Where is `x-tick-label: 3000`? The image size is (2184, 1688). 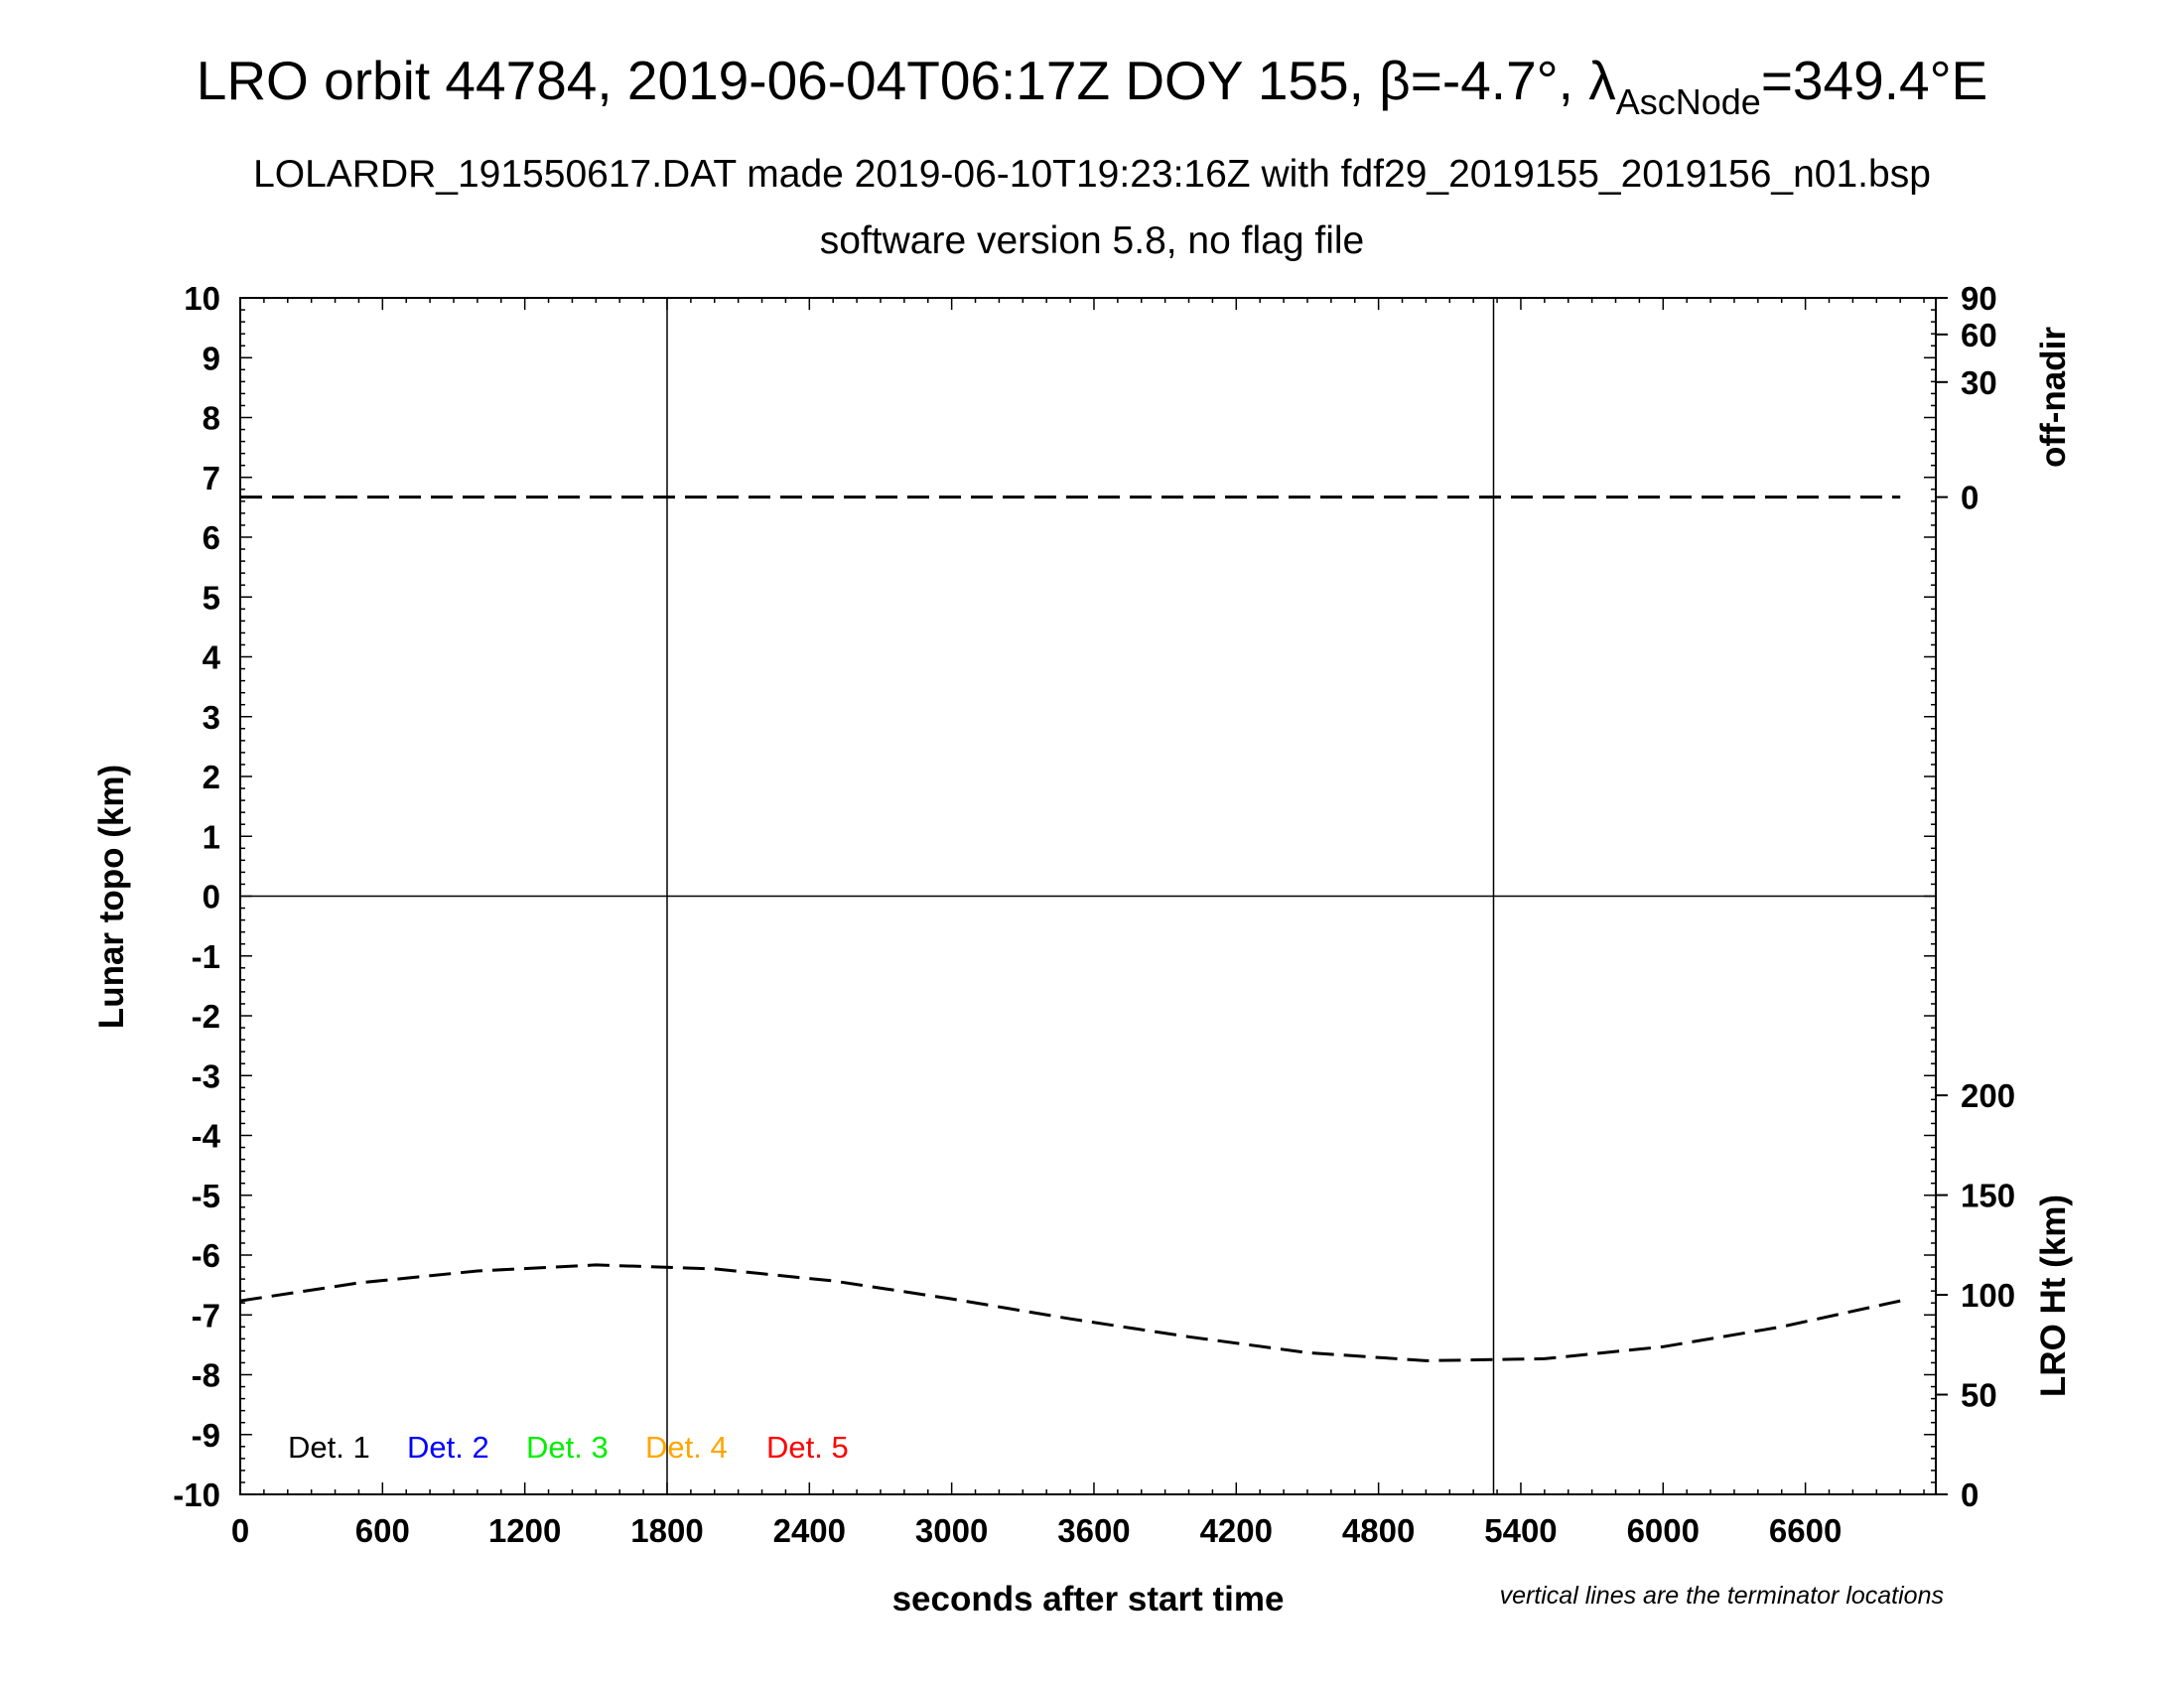
x-tick-label: 3000 is located at coordinates (951, 1530).